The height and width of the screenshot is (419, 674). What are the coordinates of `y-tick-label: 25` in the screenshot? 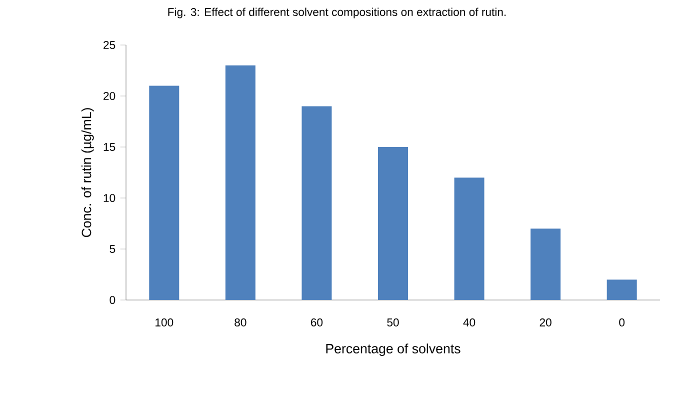 It's located at (110, 45).